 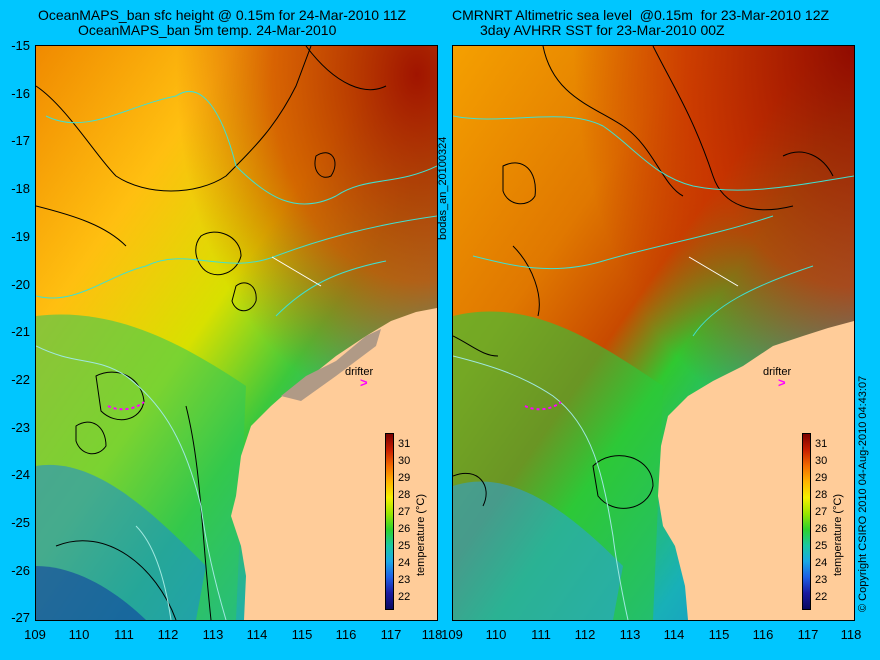 I want to click on y-tick: -20, so click(x=20, y=284).